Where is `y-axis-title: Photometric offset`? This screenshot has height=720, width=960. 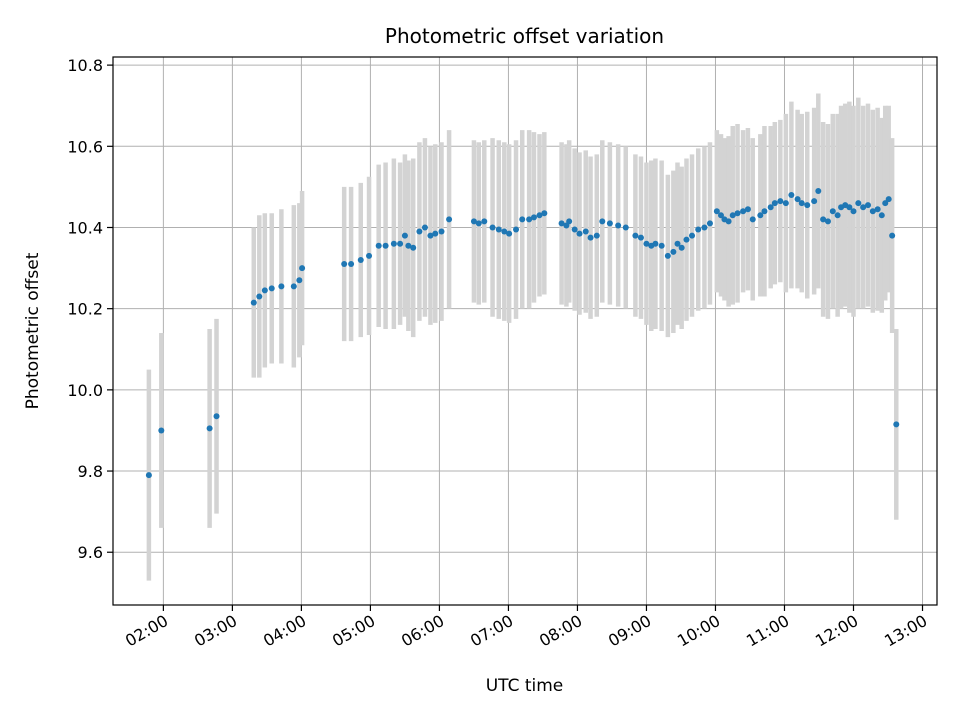
y-axis-title: Photometric offset is located at coordinates (33, 330).